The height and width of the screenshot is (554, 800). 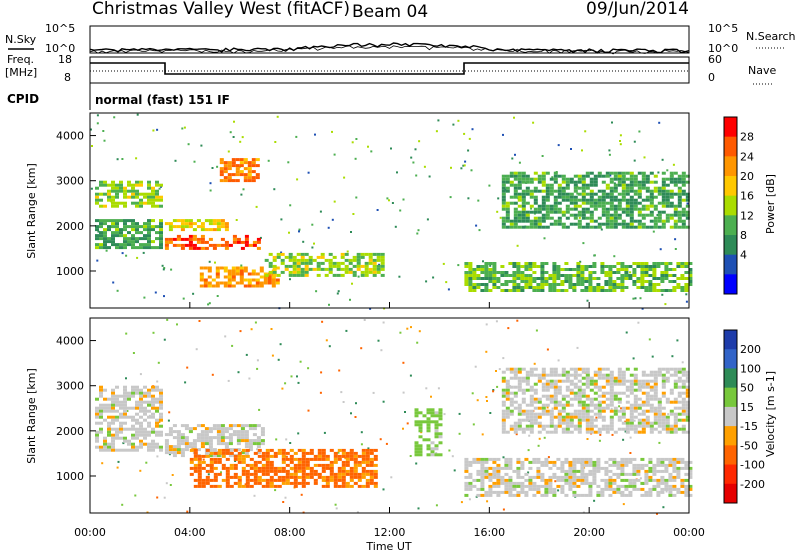 What do you see at coordinates (70, 181) in the screenshot?
I see `y-tick-label: 3000` at bounding box center [70, 181].